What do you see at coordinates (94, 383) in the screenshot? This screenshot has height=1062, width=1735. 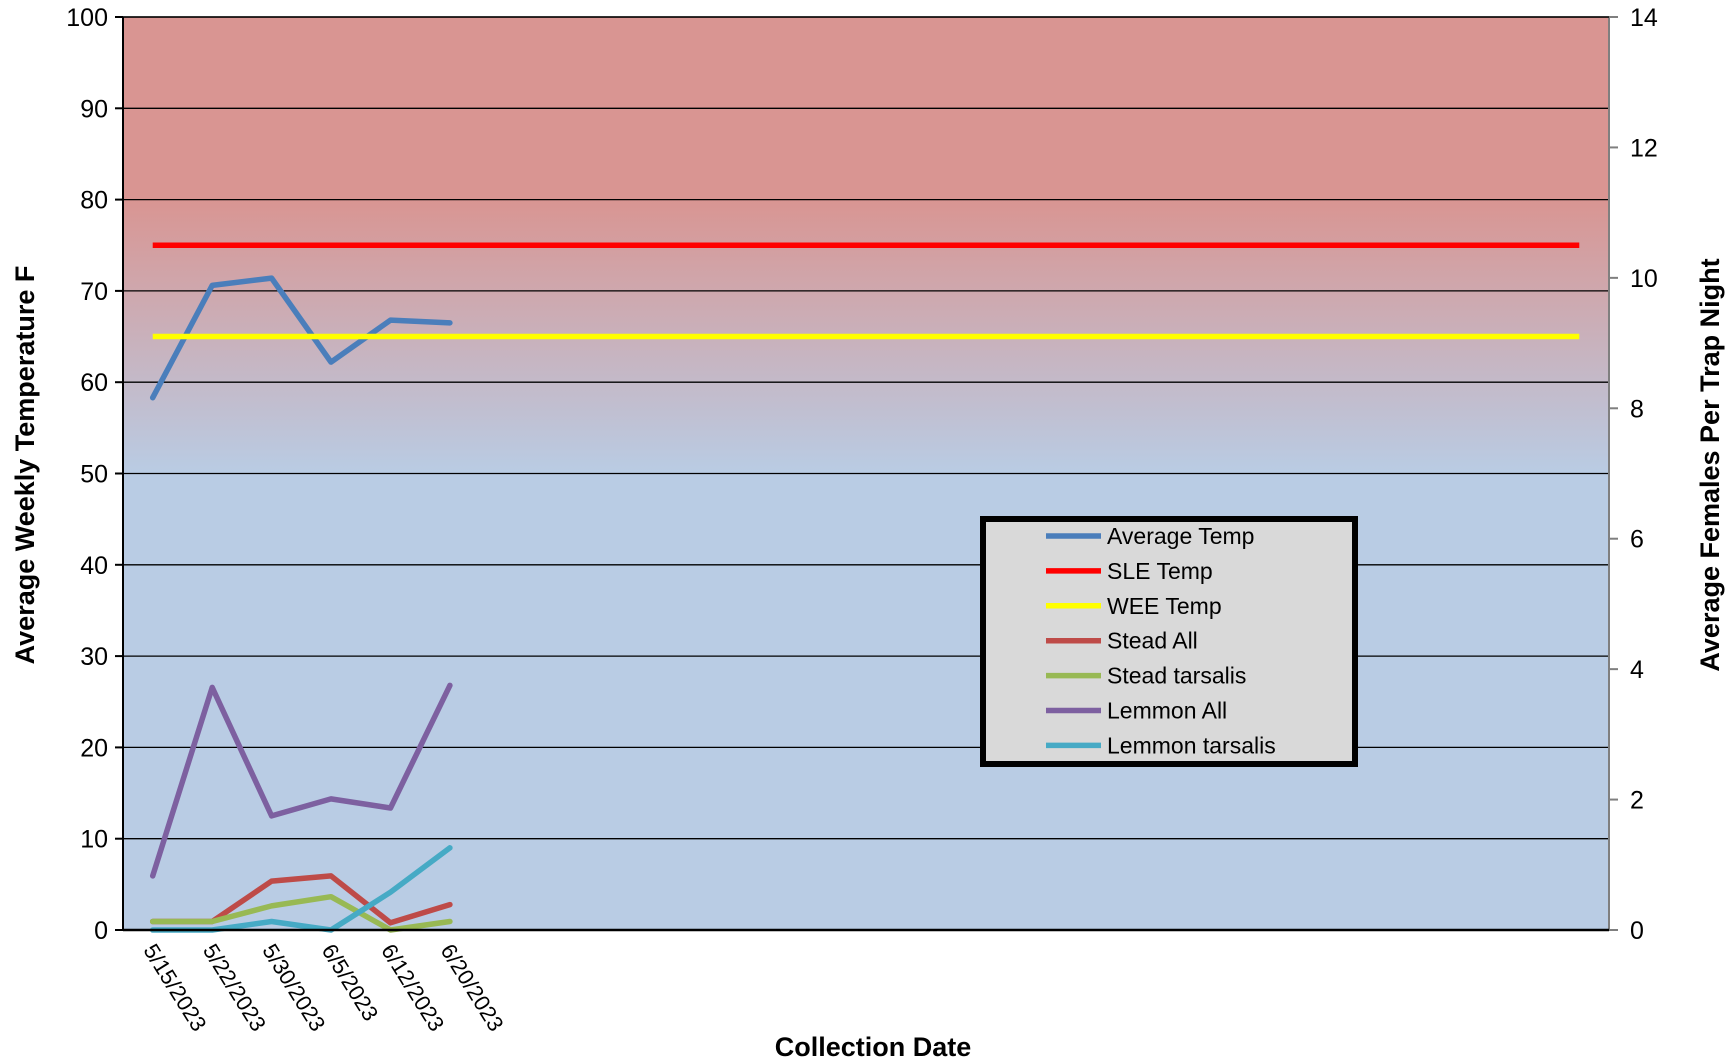 I see `y-tick-label: 60` at bounding box center [94, 383].